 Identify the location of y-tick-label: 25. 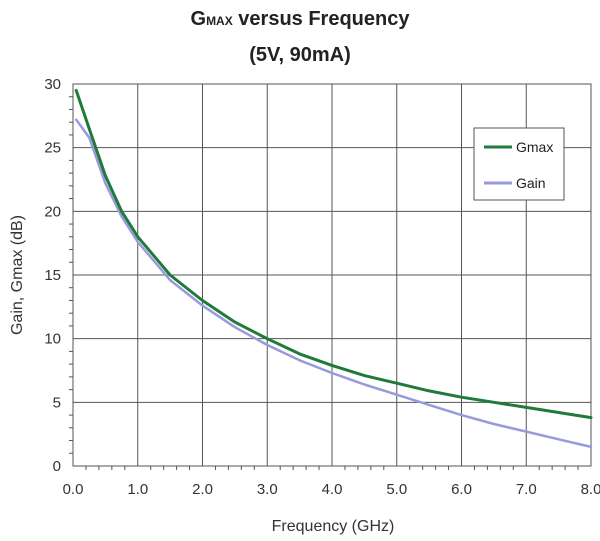
(52, 148).